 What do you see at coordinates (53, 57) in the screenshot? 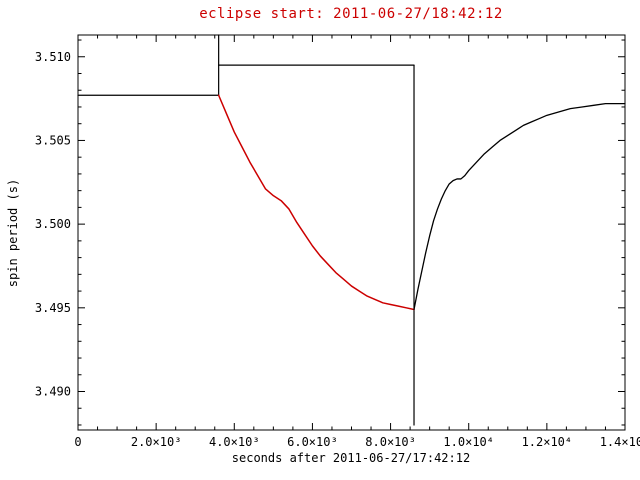
I see `svg-text: 3.510` at bounding box center [53, 57].